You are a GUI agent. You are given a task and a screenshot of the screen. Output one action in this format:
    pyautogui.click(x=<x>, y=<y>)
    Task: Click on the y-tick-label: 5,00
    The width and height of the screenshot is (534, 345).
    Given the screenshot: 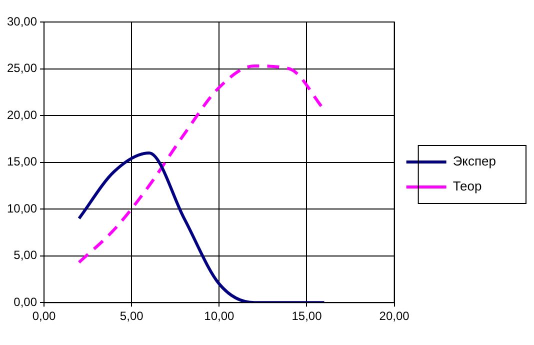 What is the action you would take?
    pyautogui.click(x=26, y=255)
    